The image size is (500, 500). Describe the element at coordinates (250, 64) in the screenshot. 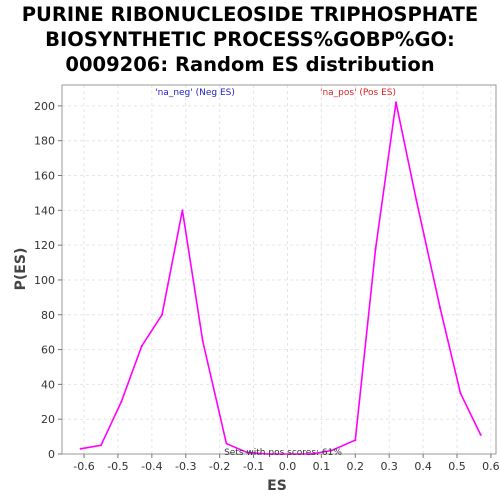

I see `chart-title-line-3: 0009206: Random ES distribution` at that location.